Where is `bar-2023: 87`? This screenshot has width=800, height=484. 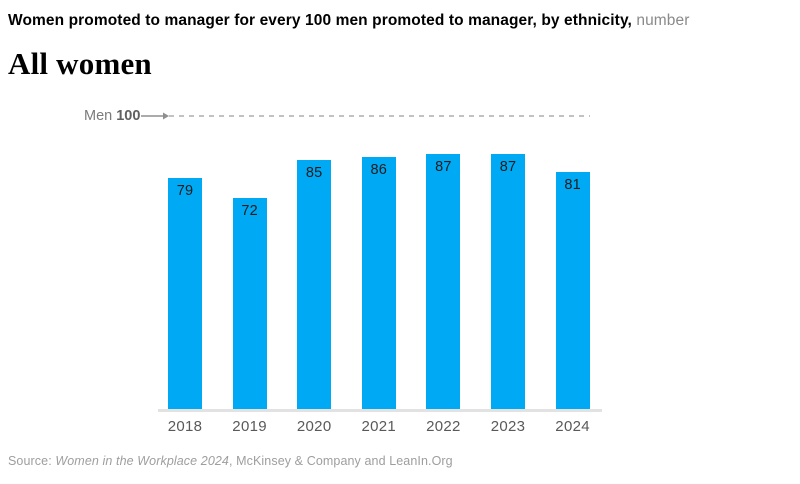 bar-2023: 87 is located at coordinates (508, 282).